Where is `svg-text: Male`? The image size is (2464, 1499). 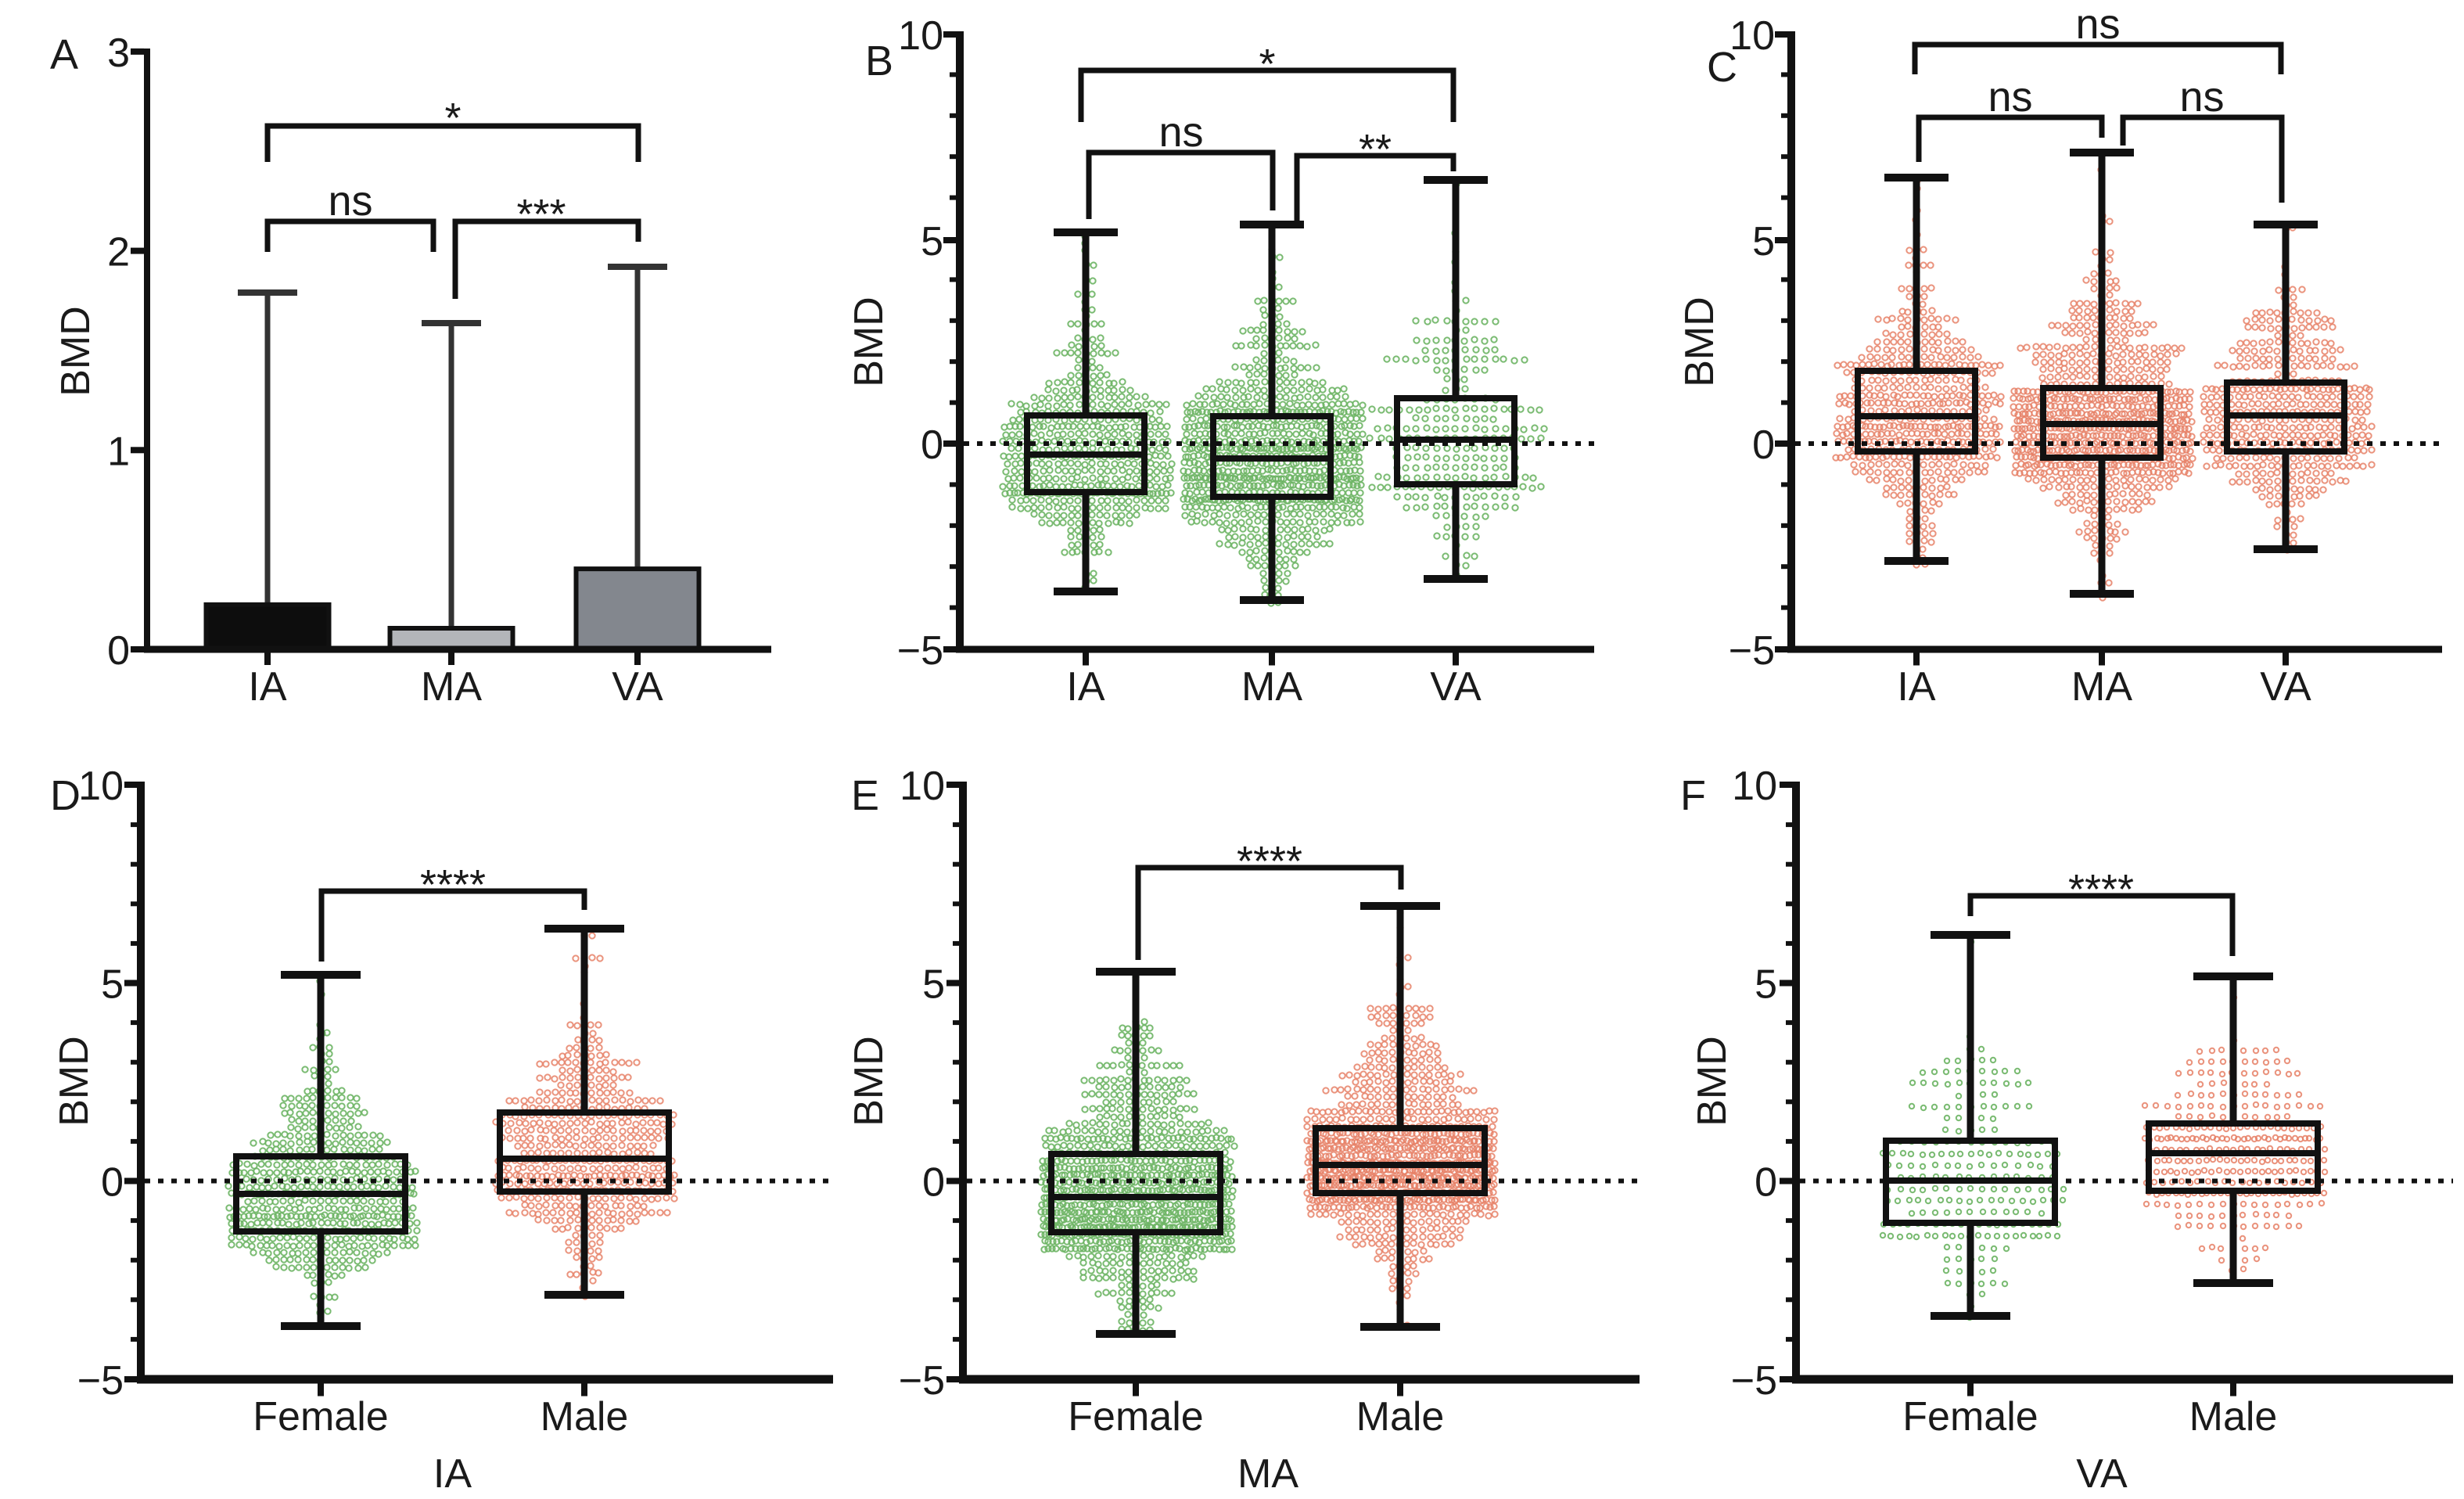 svg-text: Male is located at coordinates (585, 1417).